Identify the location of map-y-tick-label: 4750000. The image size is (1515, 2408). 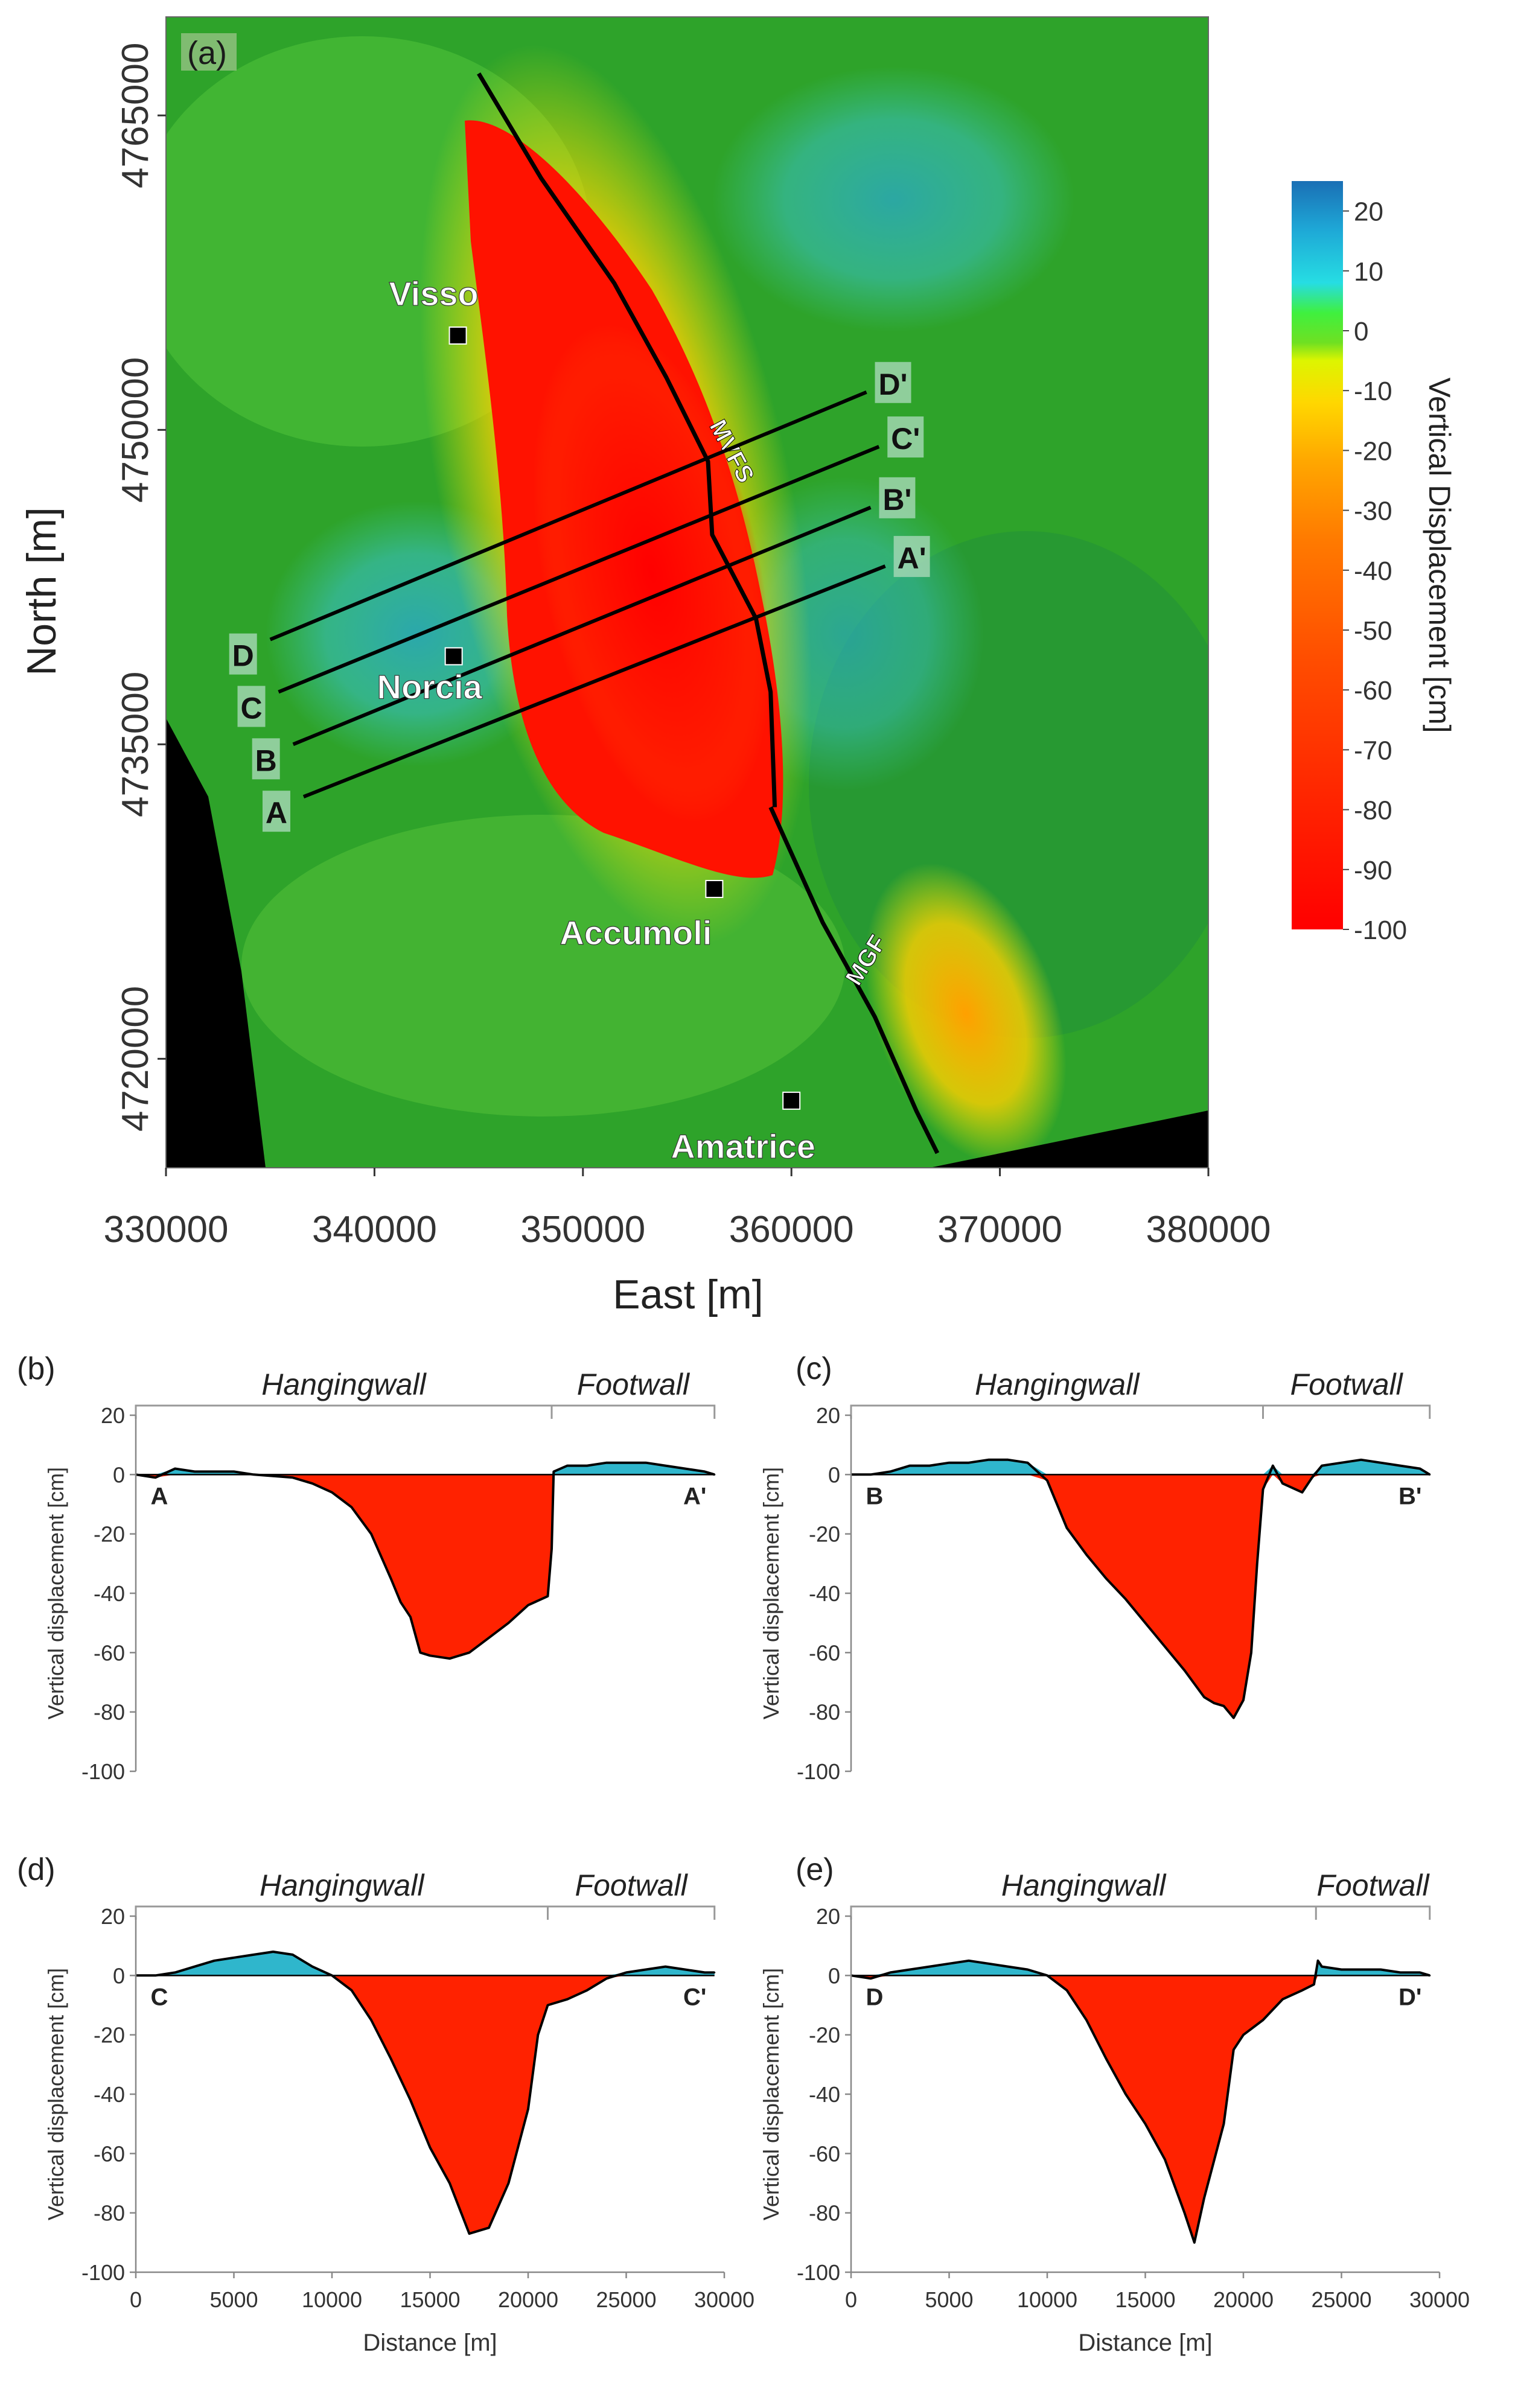
(135, 430).